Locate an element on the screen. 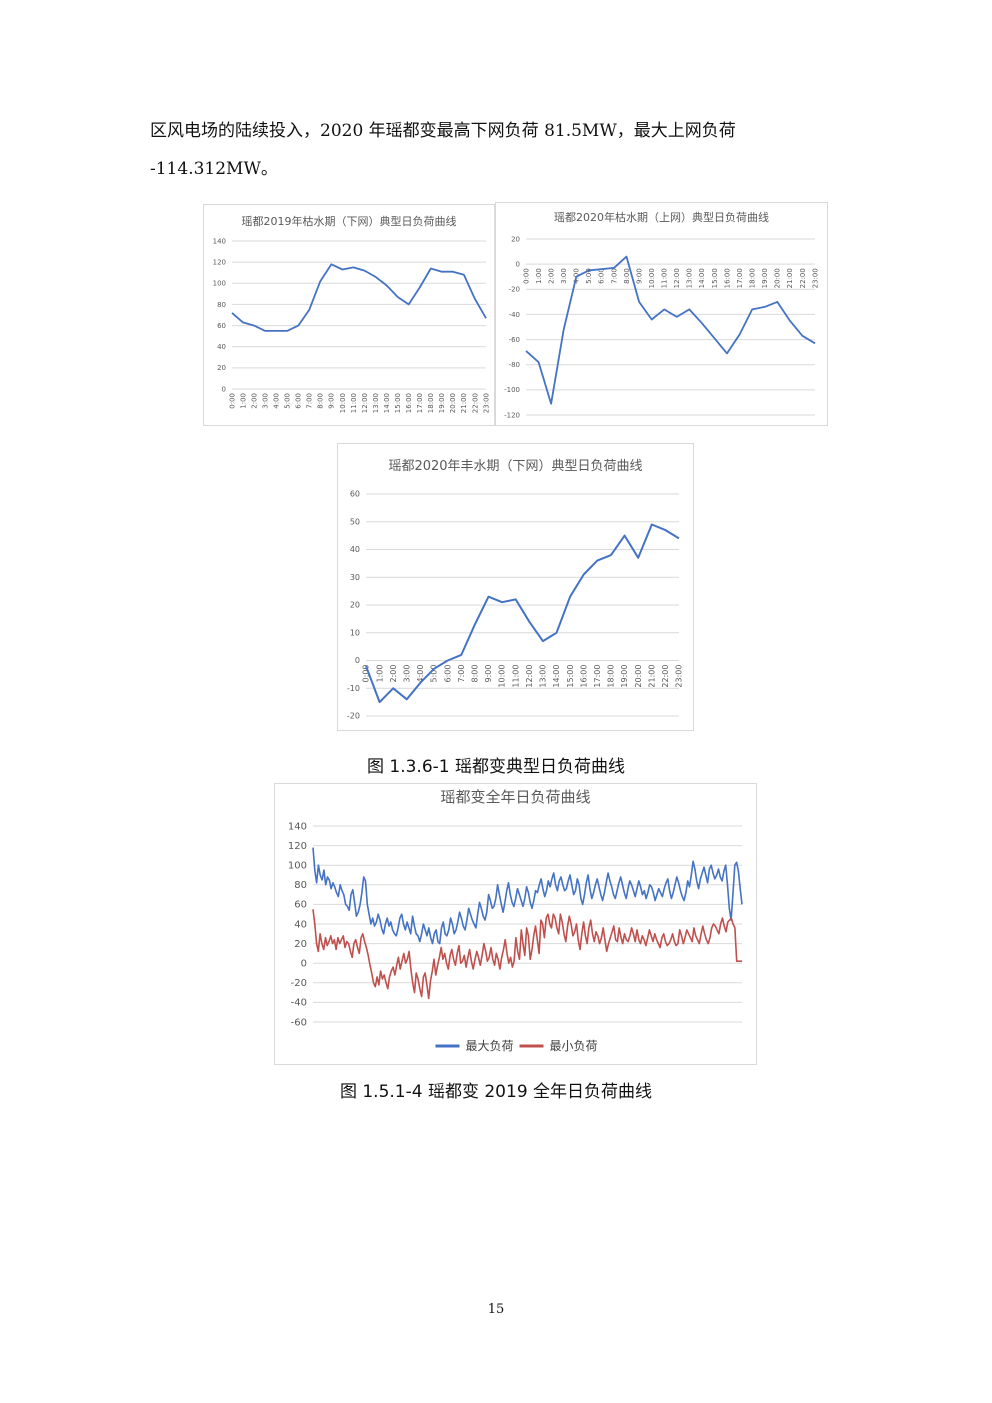  x-tick-label: 10:00 is located at coordinates (502, 676).